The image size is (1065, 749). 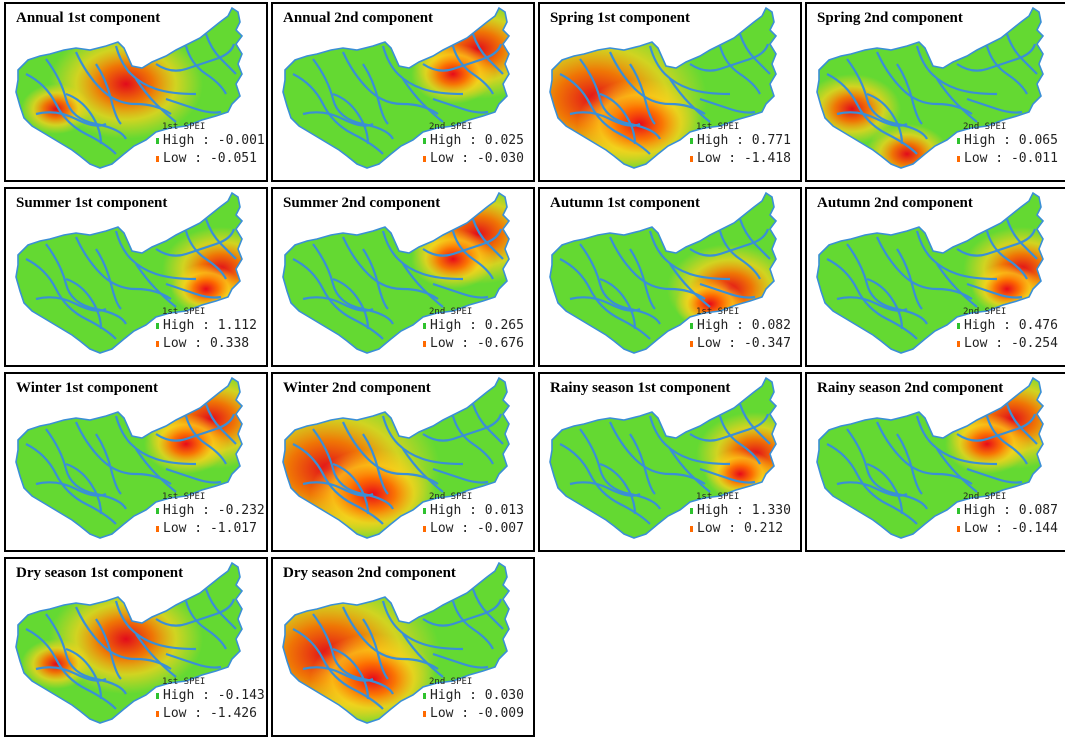 I want to click on legend: 2nd SPEI High : 0.065 Low : -0.011, so click(x=1007, y=145).